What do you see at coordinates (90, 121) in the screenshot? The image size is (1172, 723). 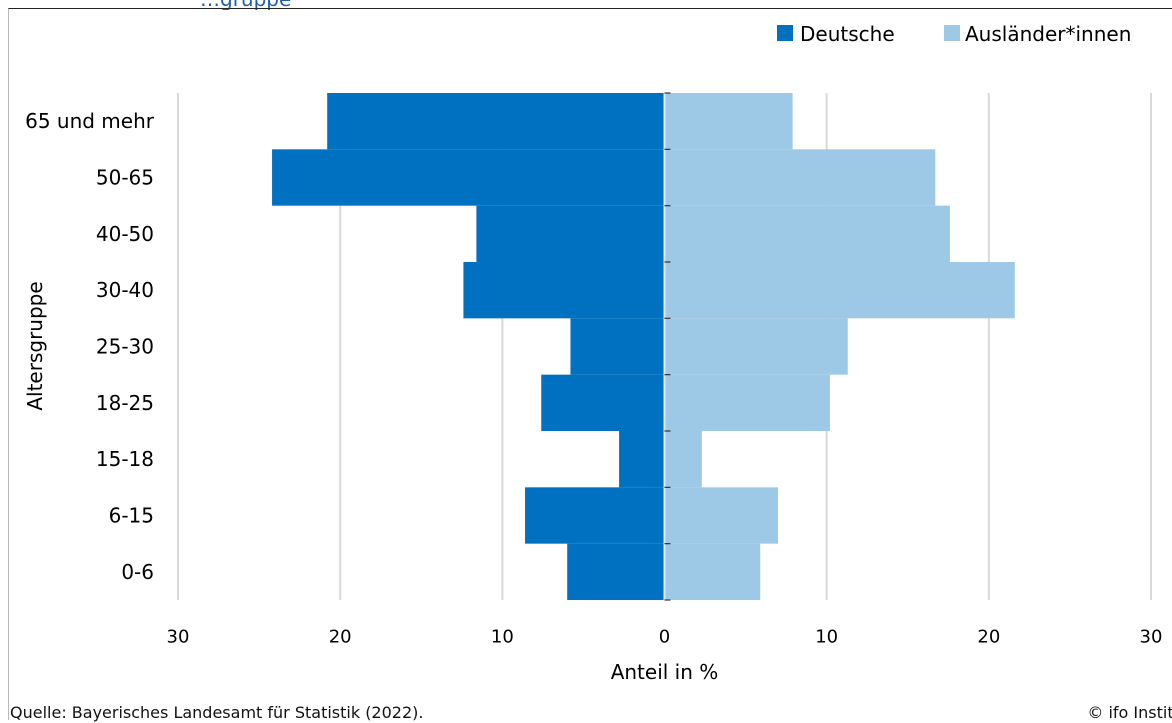 I see `category-label: 65 und mehr` at bounding box center [90, 121].